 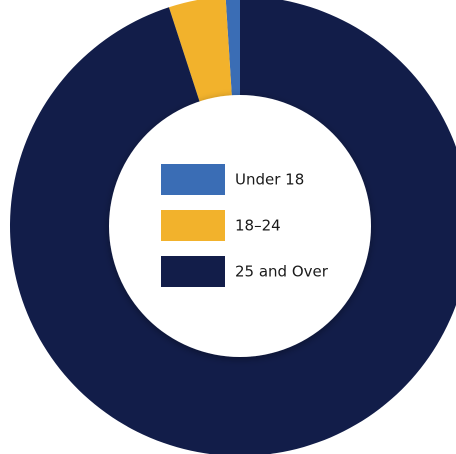 What do you see at coordinates (269, 180) in the screenshot?
I see `legend-label-0: Under 18` at bounding box center [269, 180].